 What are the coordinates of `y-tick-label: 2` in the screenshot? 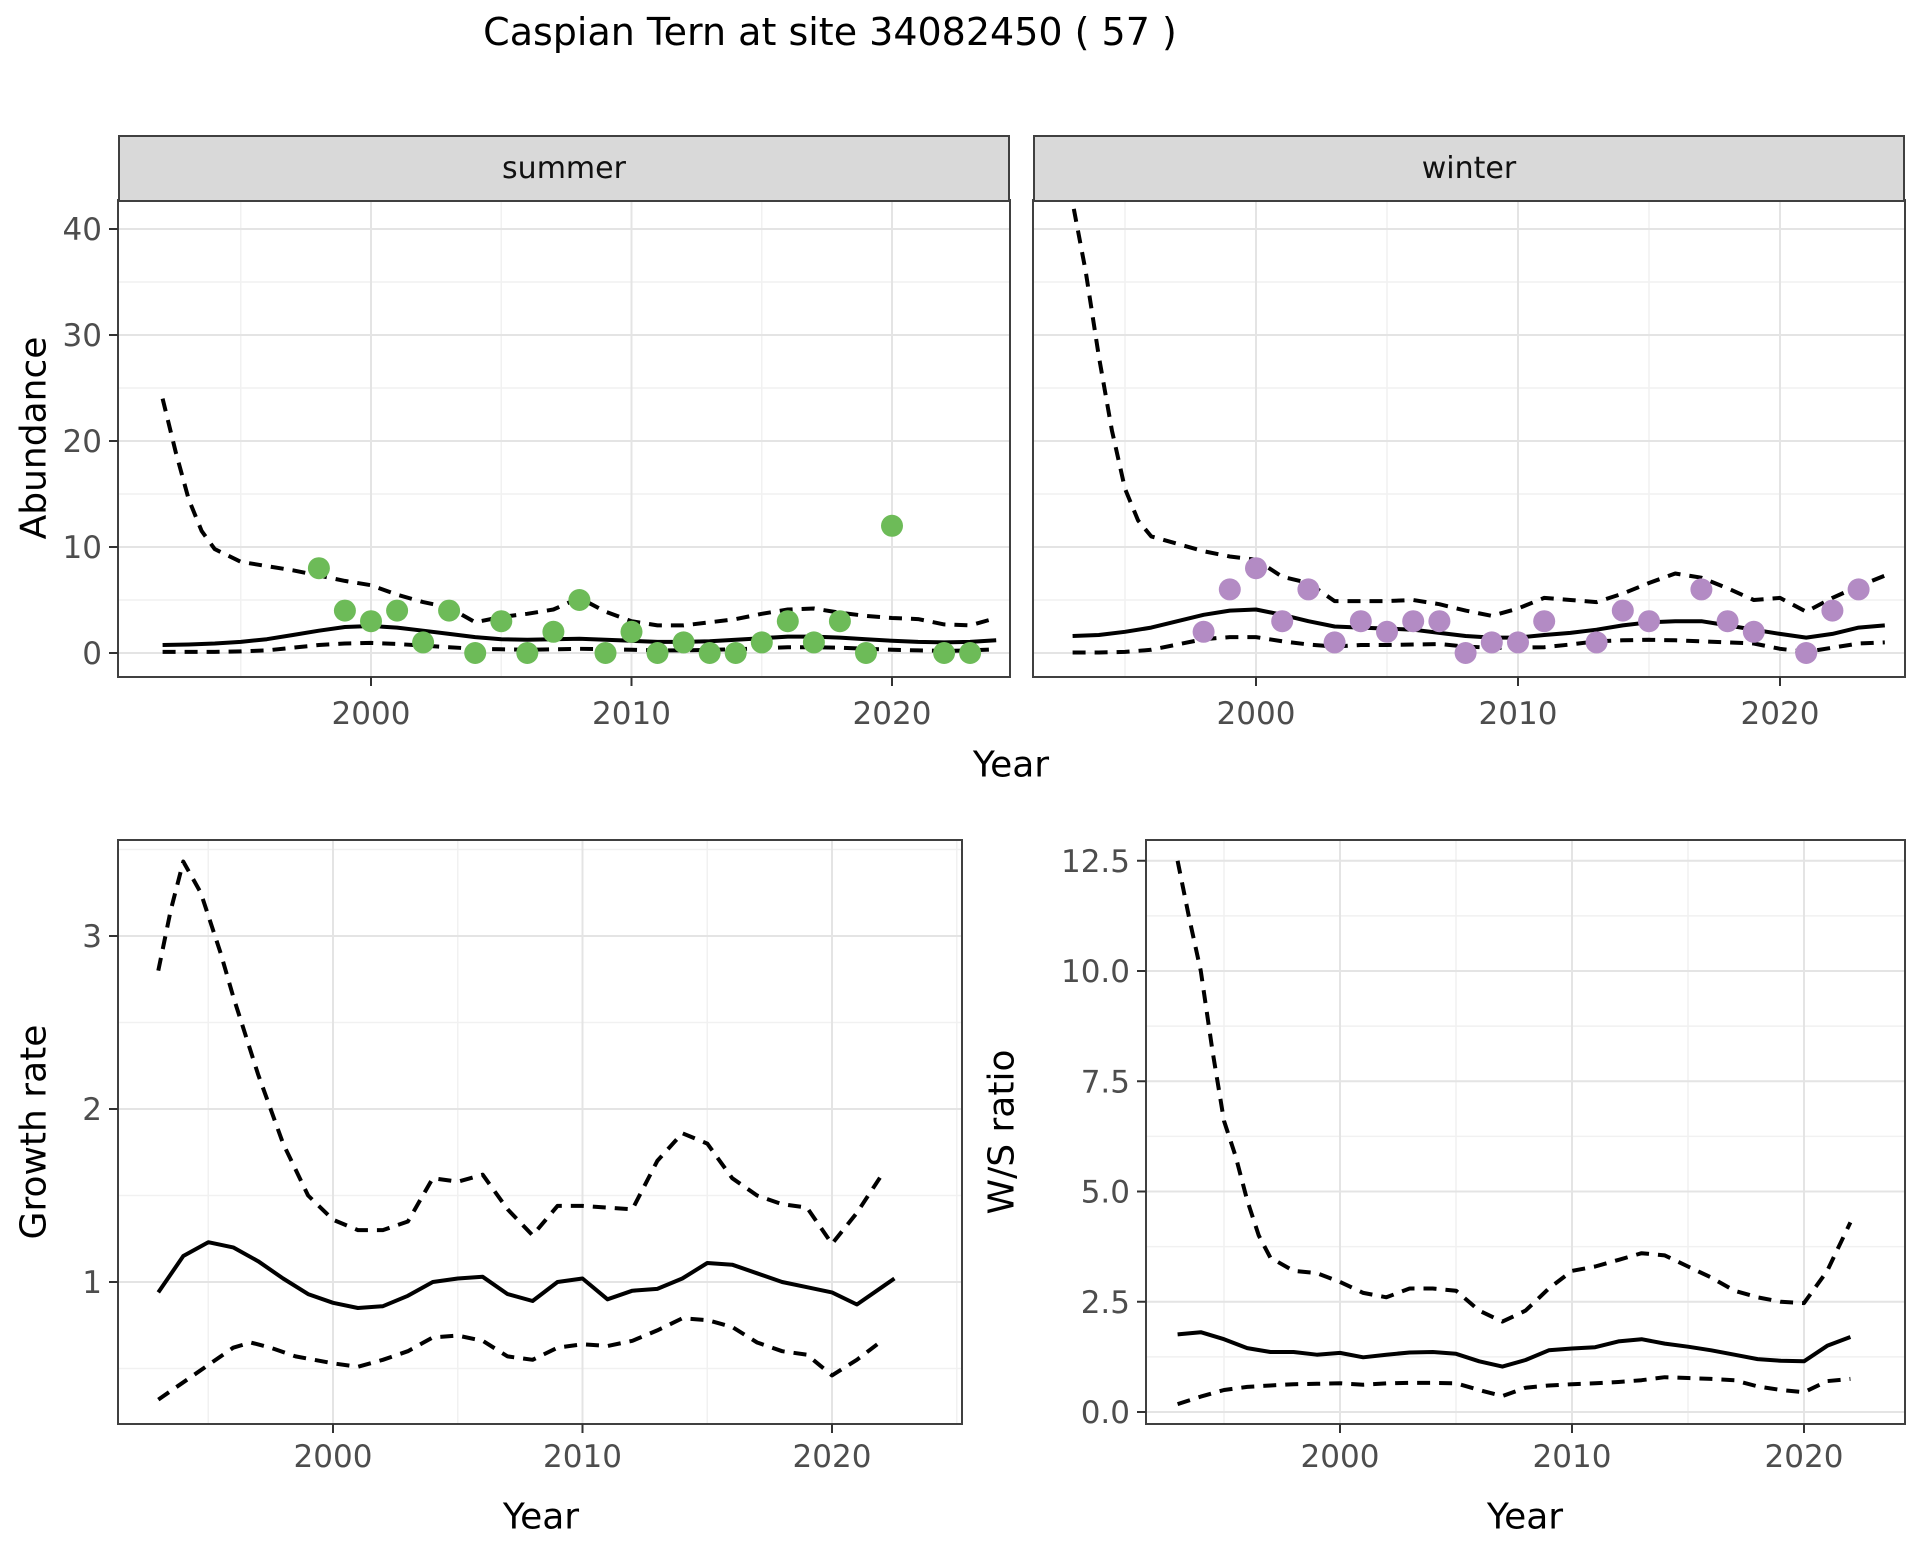 It's located at (92, 1110).